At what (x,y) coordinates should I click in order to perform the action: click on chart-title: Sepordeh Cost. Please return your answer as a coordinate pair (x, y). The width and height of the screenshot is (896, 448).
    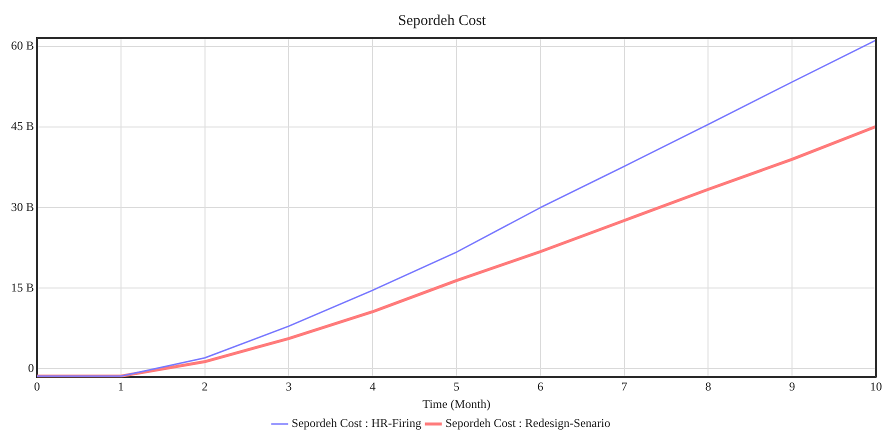
    Looking at the image, I should click on (442, 20).